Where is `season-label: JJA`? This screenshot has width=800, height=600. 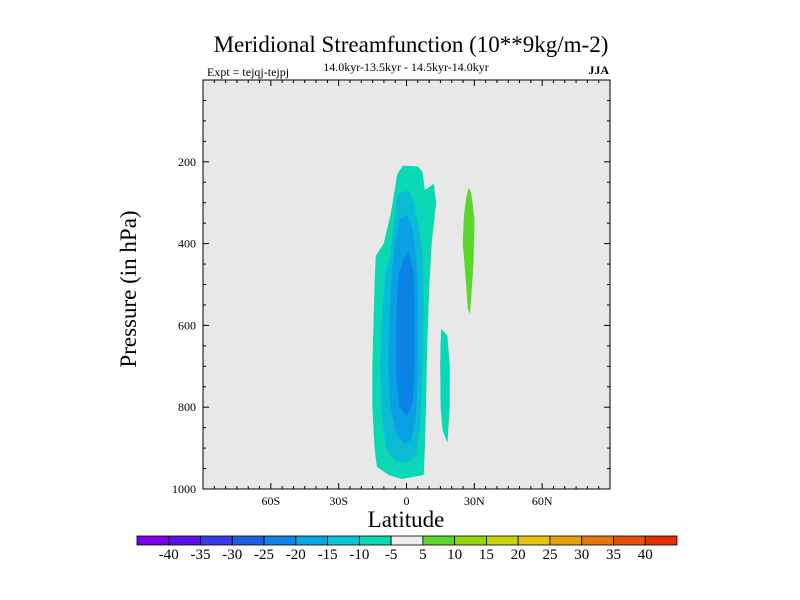
season-label: JJA is located at coordinates (598, 70).